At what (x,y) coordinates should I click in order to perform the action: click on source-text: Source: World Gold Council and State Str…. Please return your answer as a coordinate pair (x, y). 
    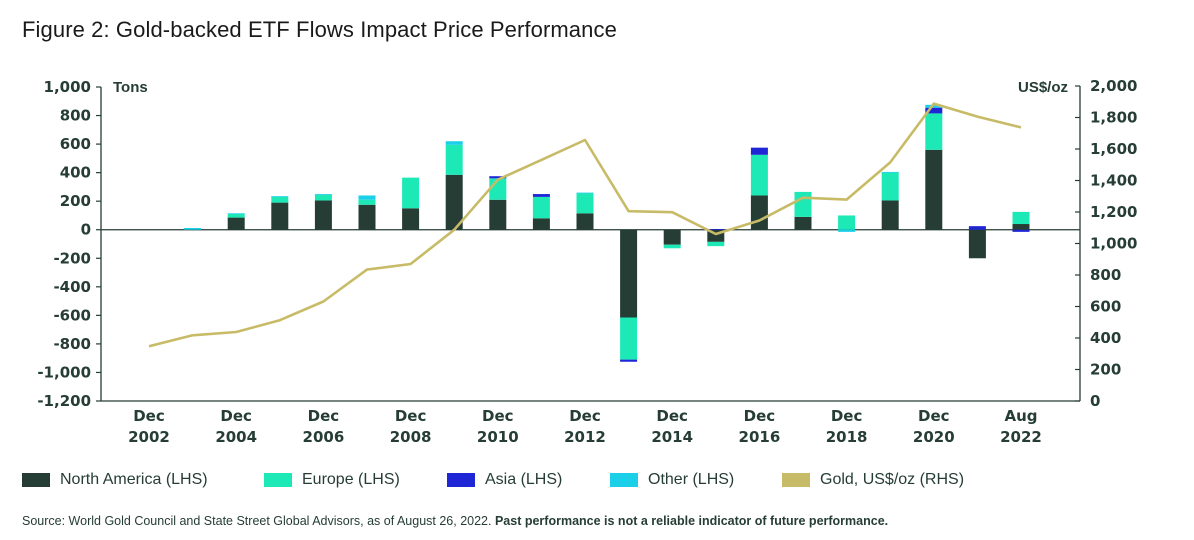
    Looking at the image, I should click on (257, 521).